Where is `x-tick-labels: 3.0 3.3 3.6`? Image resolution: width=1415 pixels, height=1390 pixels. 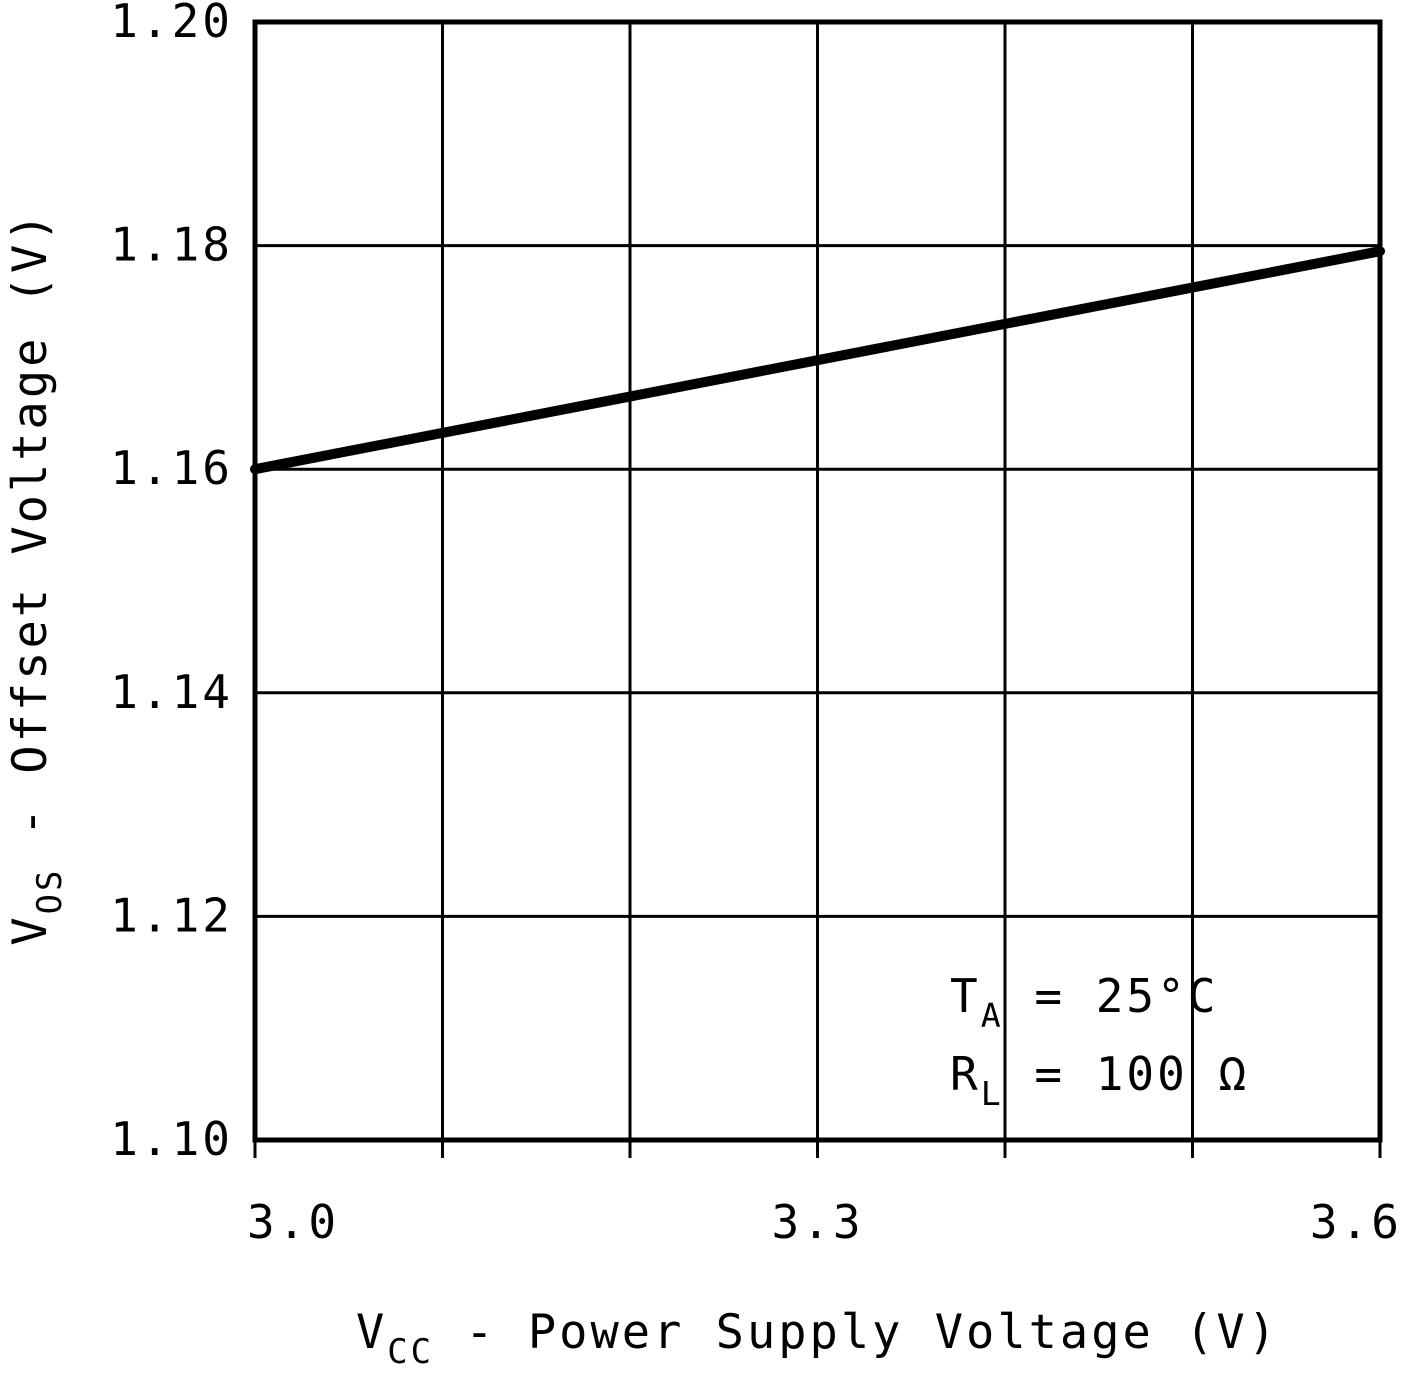 x-tick-labels: 3.0 3.3 3.6 is located at coordinates (824, 1222).